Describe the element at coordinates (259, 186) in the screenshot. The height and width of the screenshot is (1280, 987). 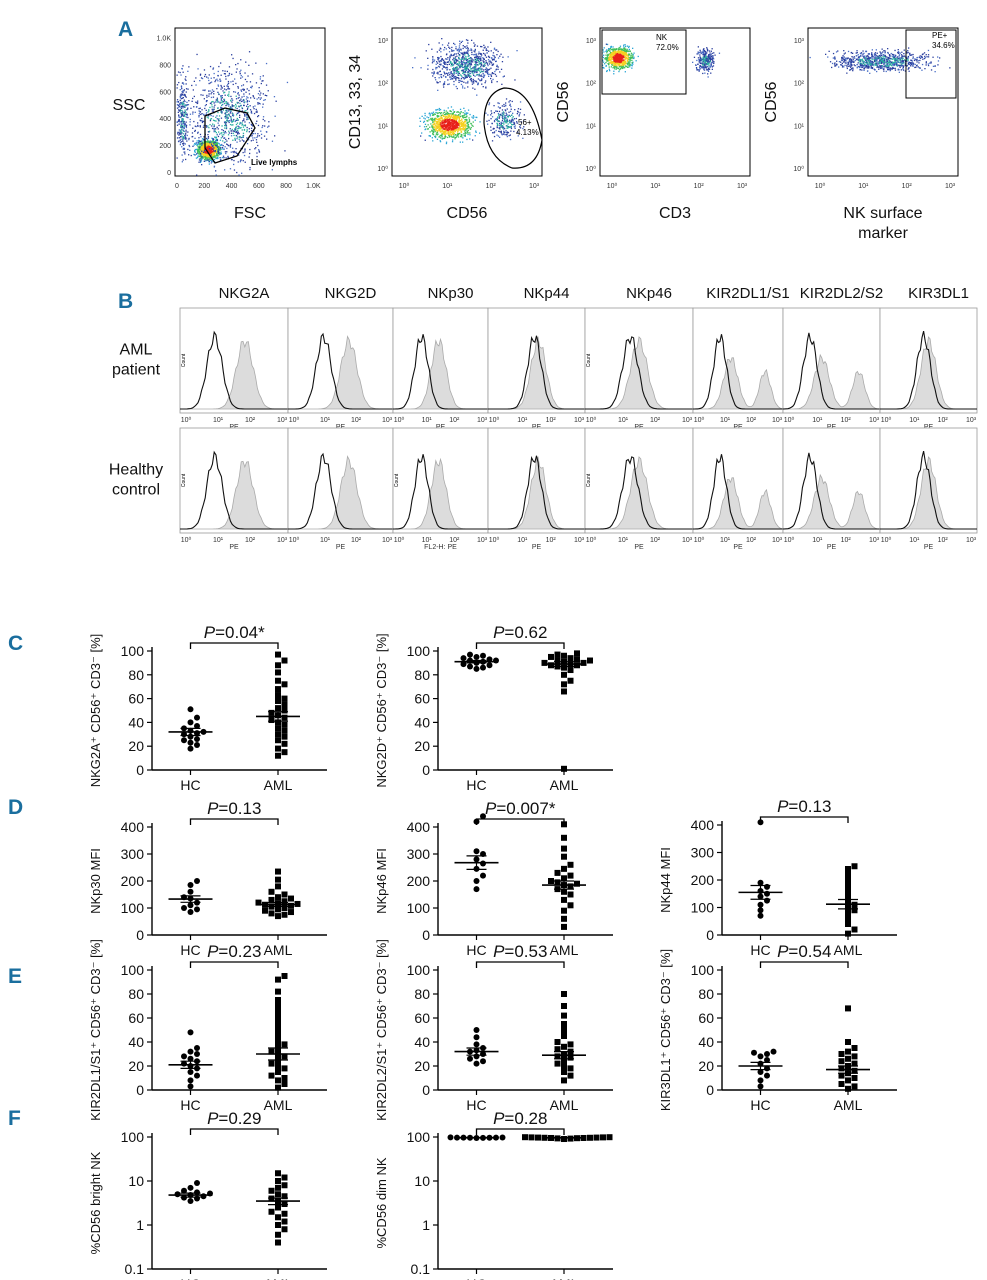
I see `x-tick-label: 600` at that location.